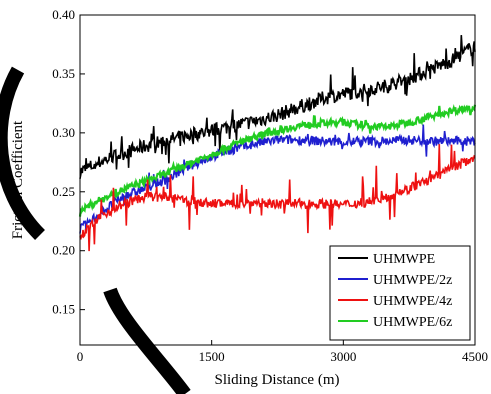  I want to click on x-axis-title: Sliding Distance (m), so click(277, 380).